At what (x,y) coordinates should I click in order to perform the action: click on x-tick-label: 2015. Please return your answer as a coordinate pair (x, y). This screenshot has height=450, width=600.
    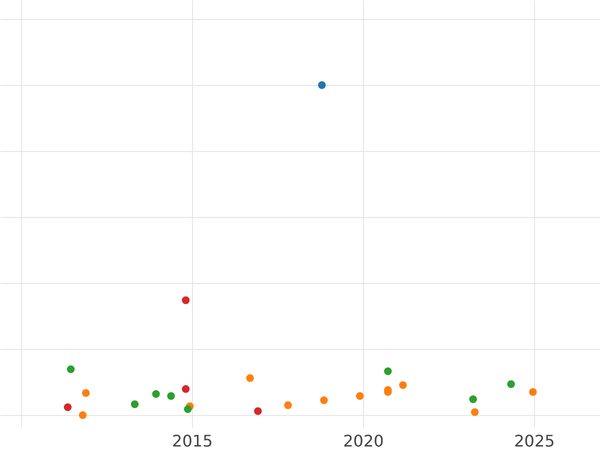
    Looking at the image, I should click on (192, 441).